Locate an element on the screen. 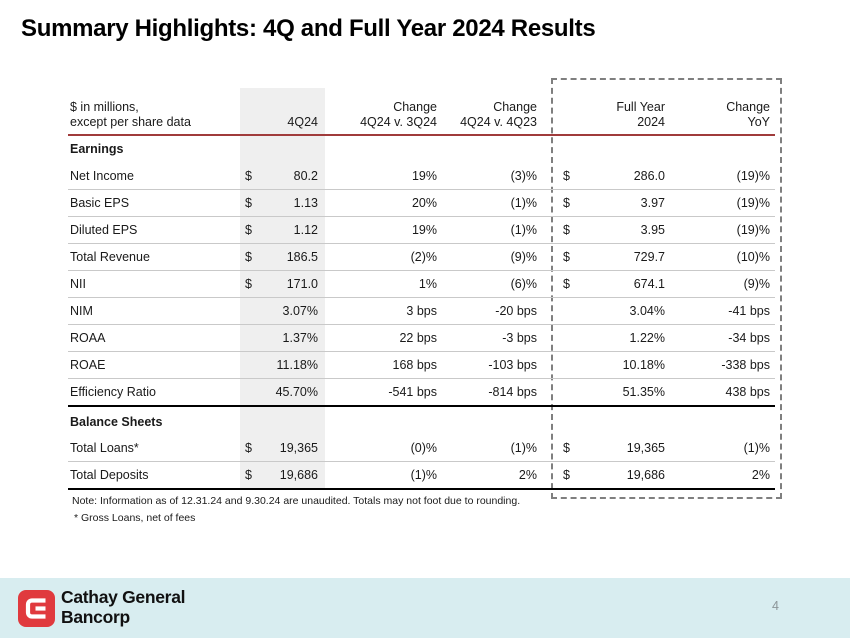  section-header-row: Balance Sheets is located at coordinates (421, 419).